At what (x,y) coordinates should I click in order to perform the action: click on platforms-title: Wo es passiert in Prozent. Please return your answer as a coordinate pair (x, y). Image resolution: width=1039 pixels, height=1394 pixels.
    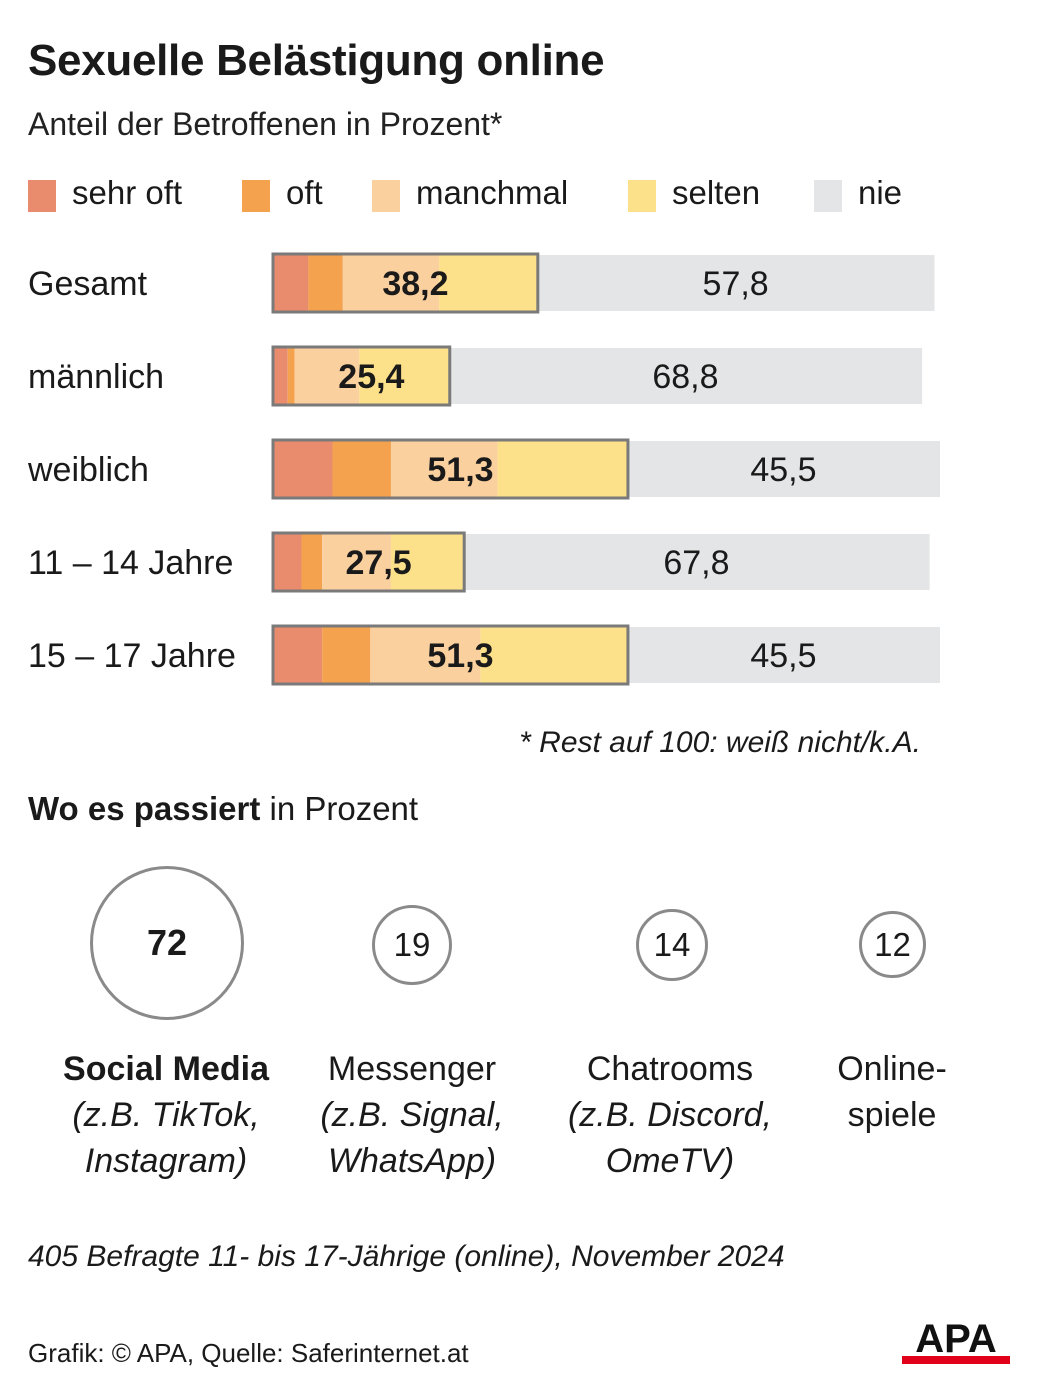
    Looking at the image, I should click on (223, 809).